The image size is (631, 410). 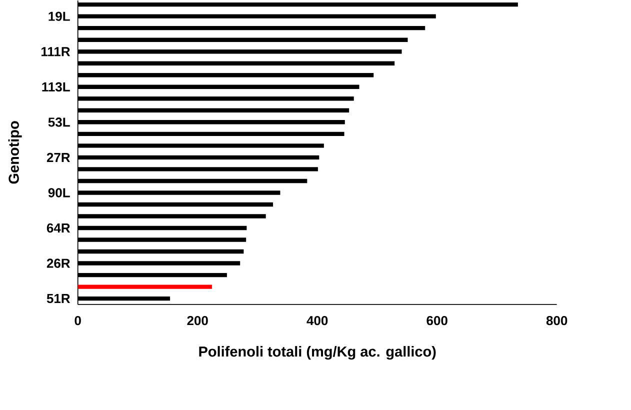 I want to click on y-tick-label: 51R, so click(x=58, y=298).